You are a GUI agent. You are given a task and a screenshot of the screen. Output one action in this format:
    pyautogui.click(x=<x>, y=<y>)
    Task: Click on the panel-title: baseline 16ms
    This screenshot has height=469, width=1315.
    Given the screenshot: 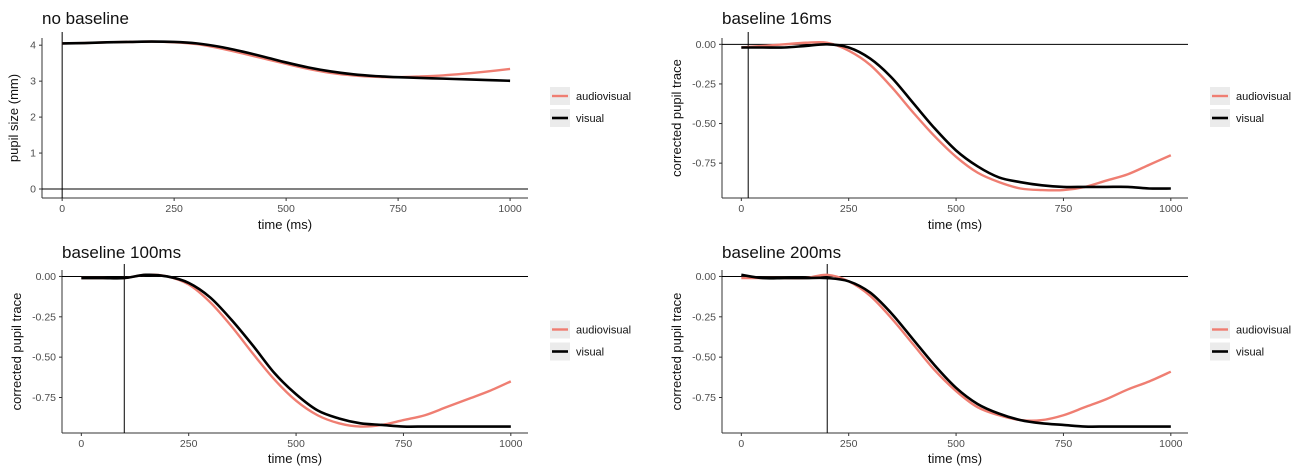 What is the action you would take?
    pyautogui.click(x=777, y=18)
    